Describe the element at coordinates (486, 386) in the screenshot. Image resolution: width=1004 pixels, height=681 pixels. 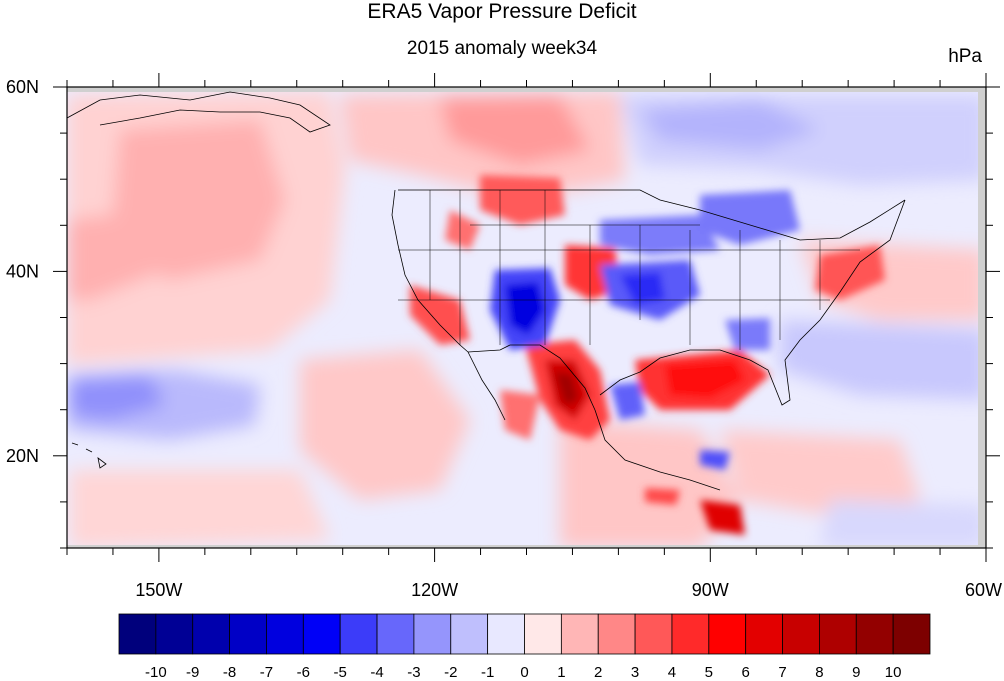
I see `baja-outline` at that location.